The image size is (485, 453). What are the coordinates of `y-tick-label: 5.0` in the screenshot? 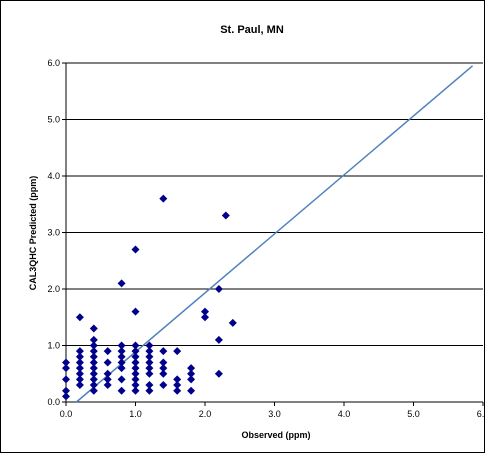 It's located at (53, 120).